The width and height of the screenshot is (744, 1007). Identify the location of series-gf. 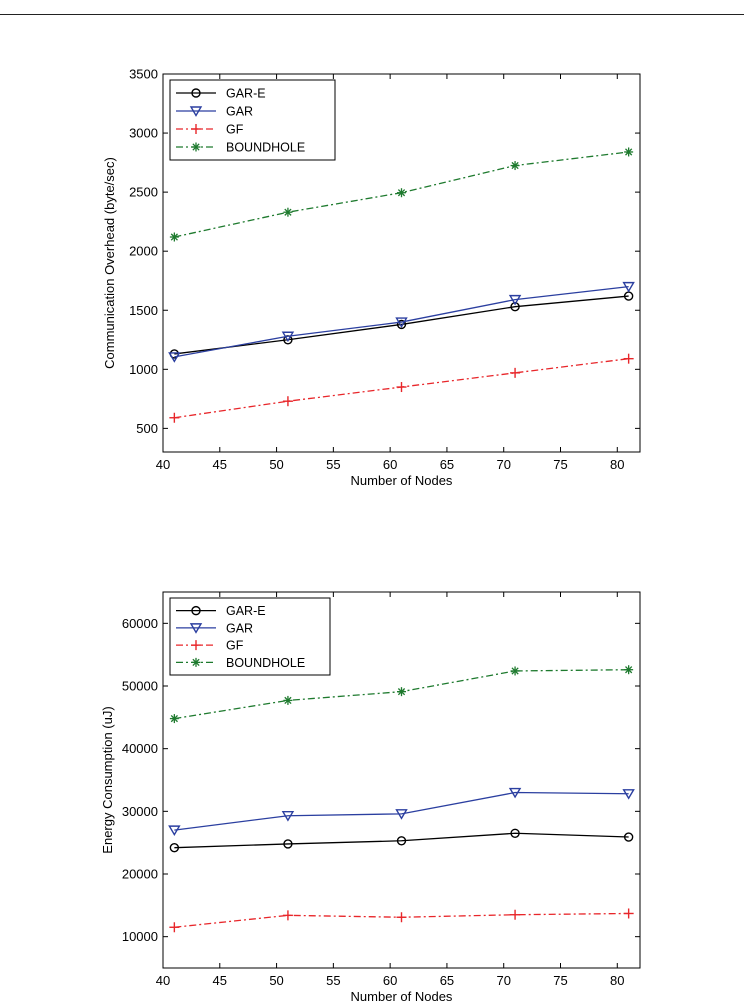
(401, 388).